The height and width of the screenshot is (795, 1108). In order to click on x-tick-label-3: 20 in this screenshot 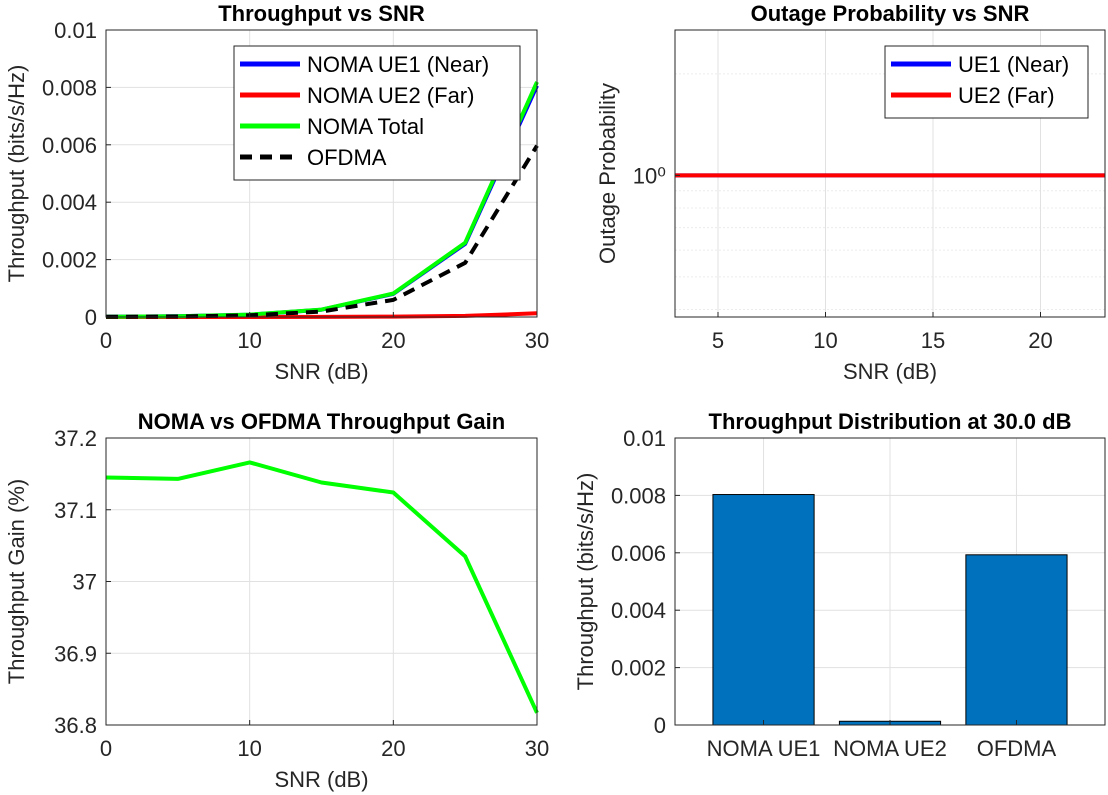, I will do `click(1040, 340)`.